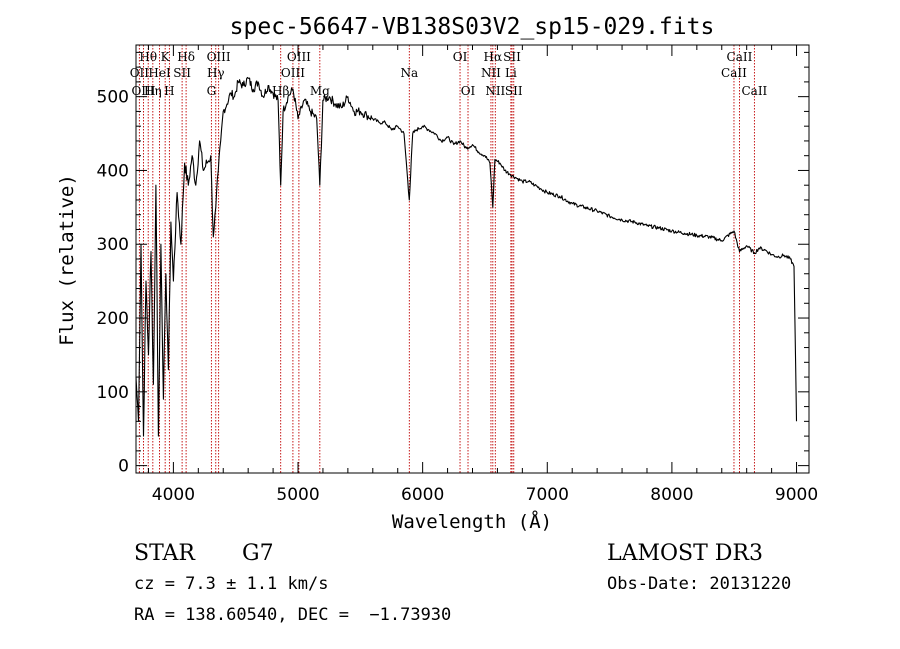  Describe the element at coordinates (796, 495) in the screenshot. I see `x-tick-label: 9000` at that location.